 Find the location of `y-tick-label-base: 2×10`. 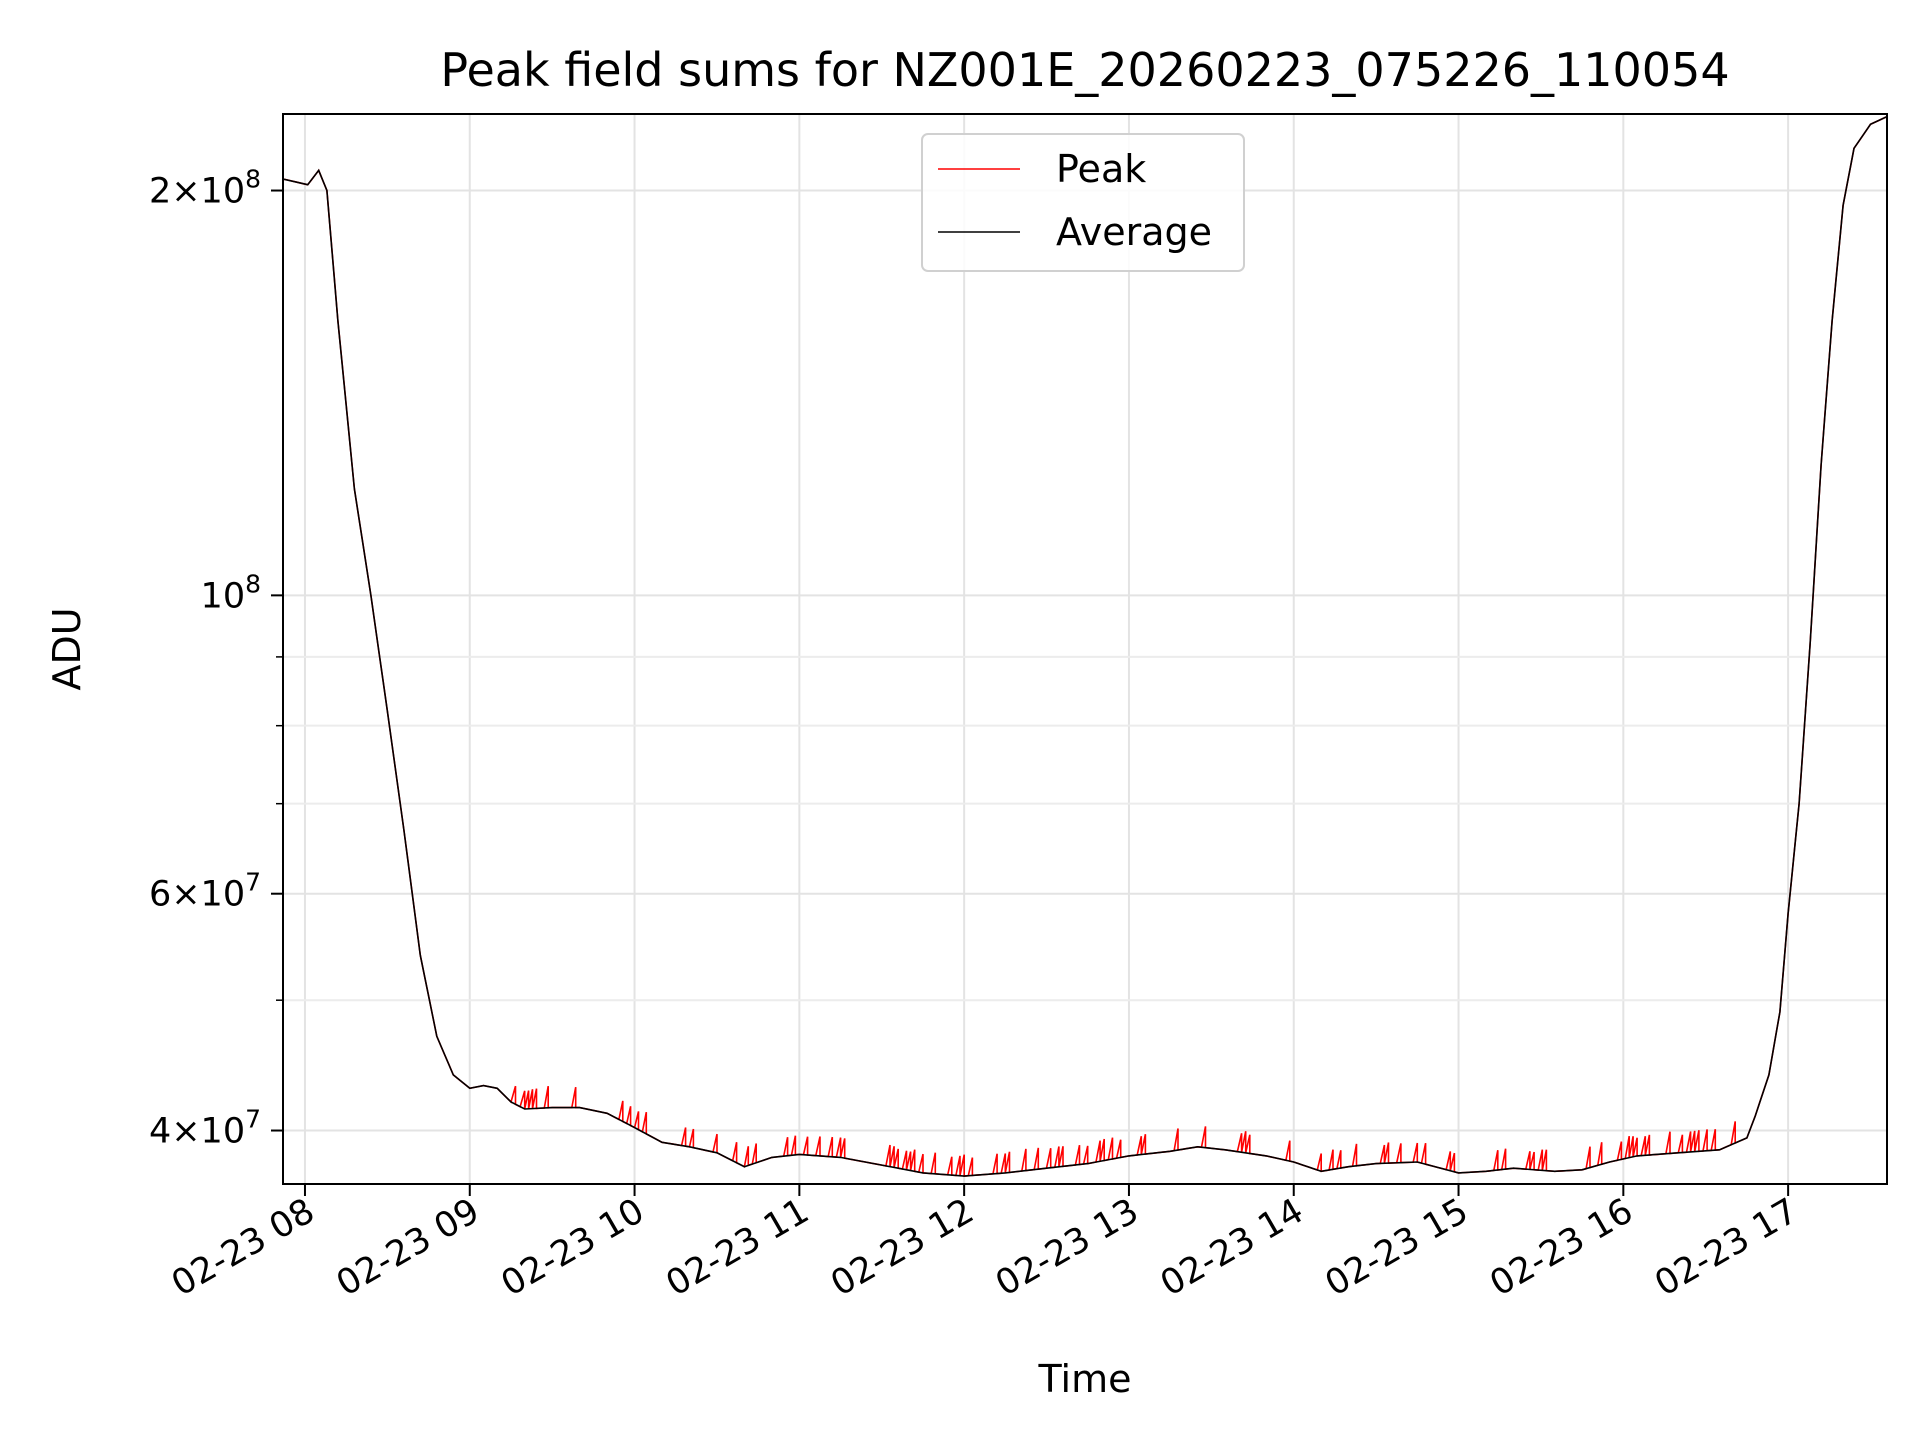

y-tick-label-base: 2×10 is located at coordinates (197, 192).